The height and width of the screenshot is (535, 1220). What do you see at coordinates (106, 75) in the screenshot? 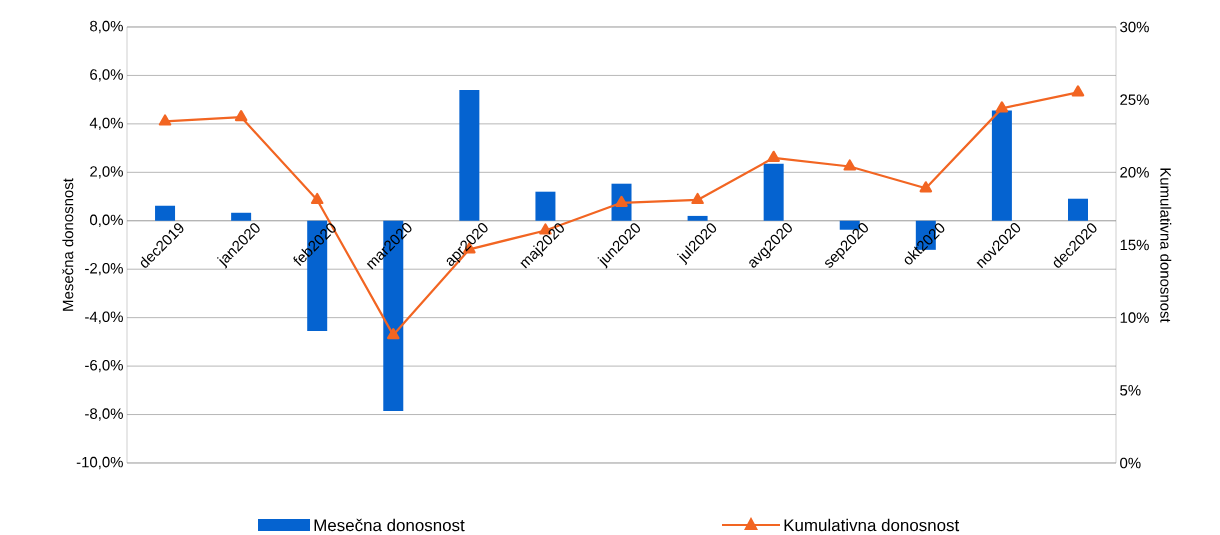
I see `y-tick-label: 6,0%` at bounding box center [106, 75].